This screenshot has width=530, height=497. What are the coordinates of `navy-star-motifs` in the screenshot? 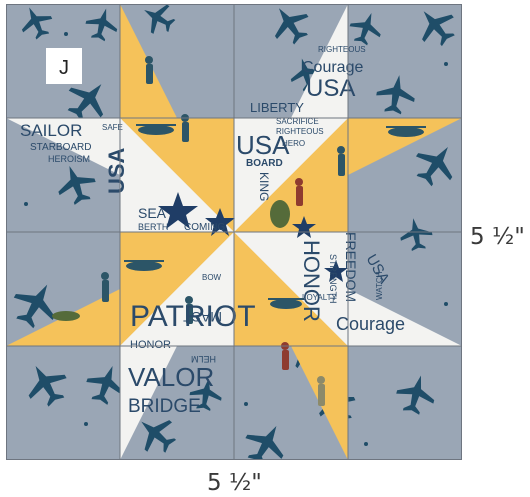 It's located at (253, 237).